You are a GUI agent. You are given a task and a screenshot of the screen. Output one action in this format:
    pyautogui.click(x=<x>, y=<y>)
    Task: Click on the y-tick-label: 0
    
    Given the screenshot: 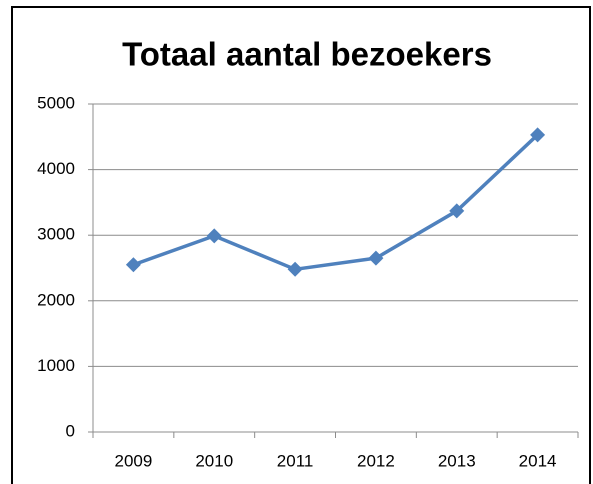 What is the action you would take?
    pyautogui.click(x=70, y=430)
    